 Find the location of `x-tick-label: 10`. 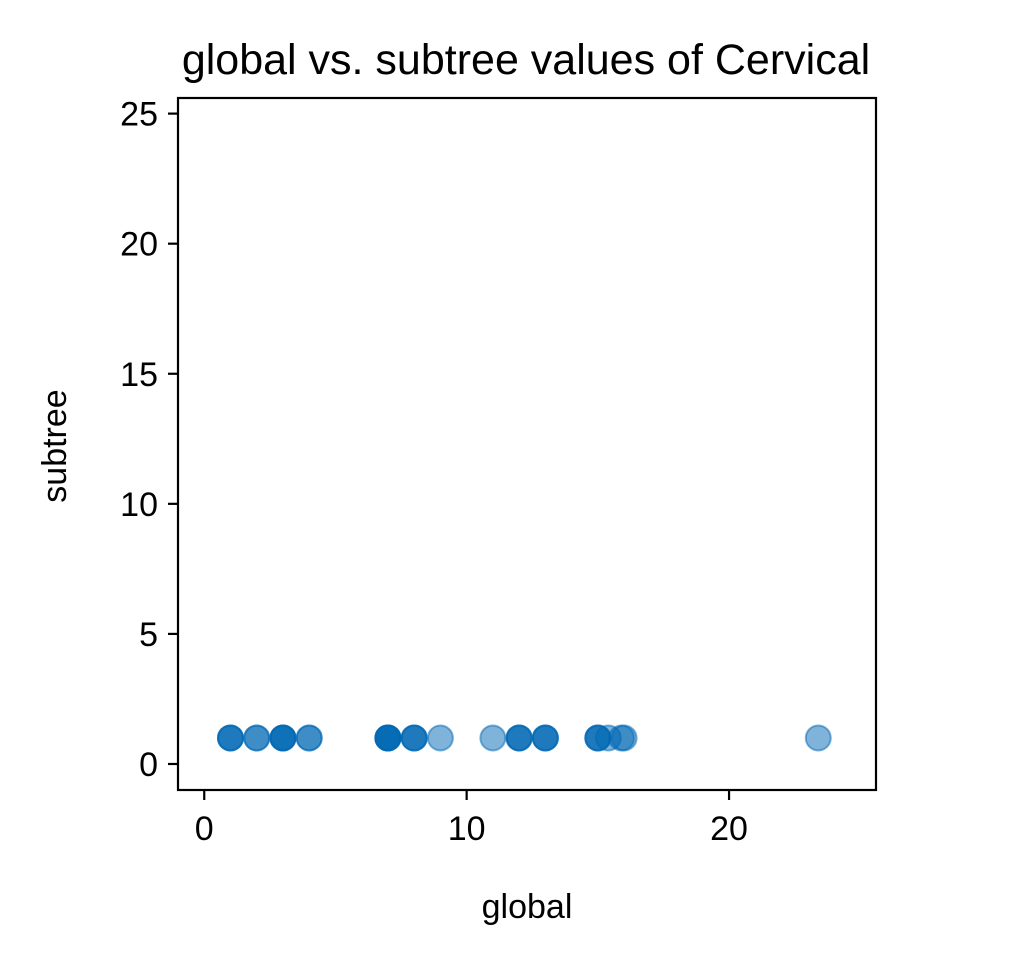

x-tick-label: 10 is located at coordinates (467, 829).